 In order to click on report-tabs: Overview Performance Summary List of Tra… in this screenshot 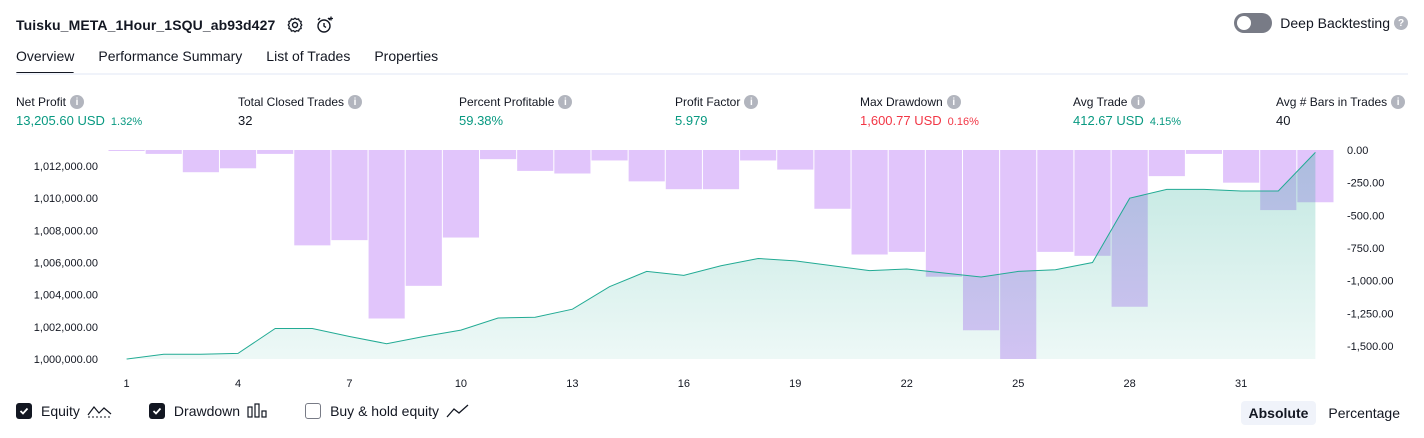, I will do `click(239, 61)`.